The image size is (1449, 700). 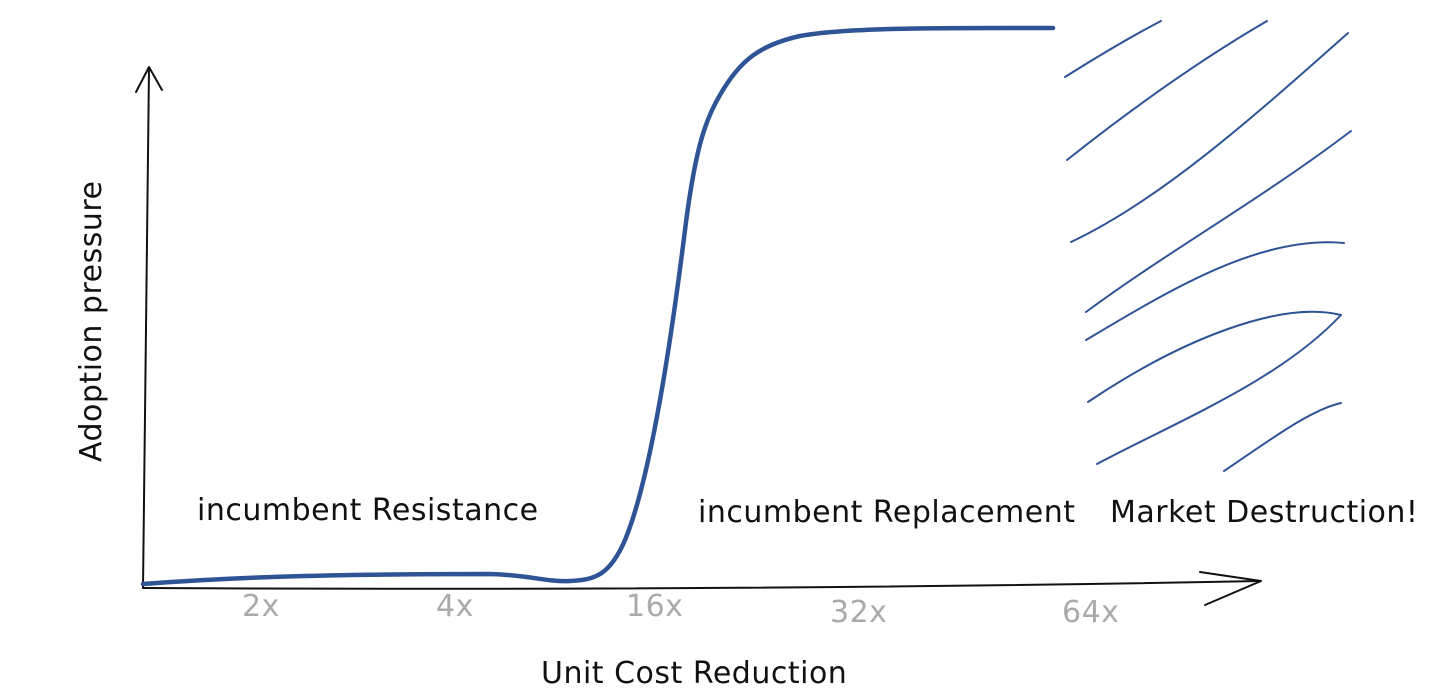 I want to click on y-axis-arrowhead, so click(x=149, y=79).